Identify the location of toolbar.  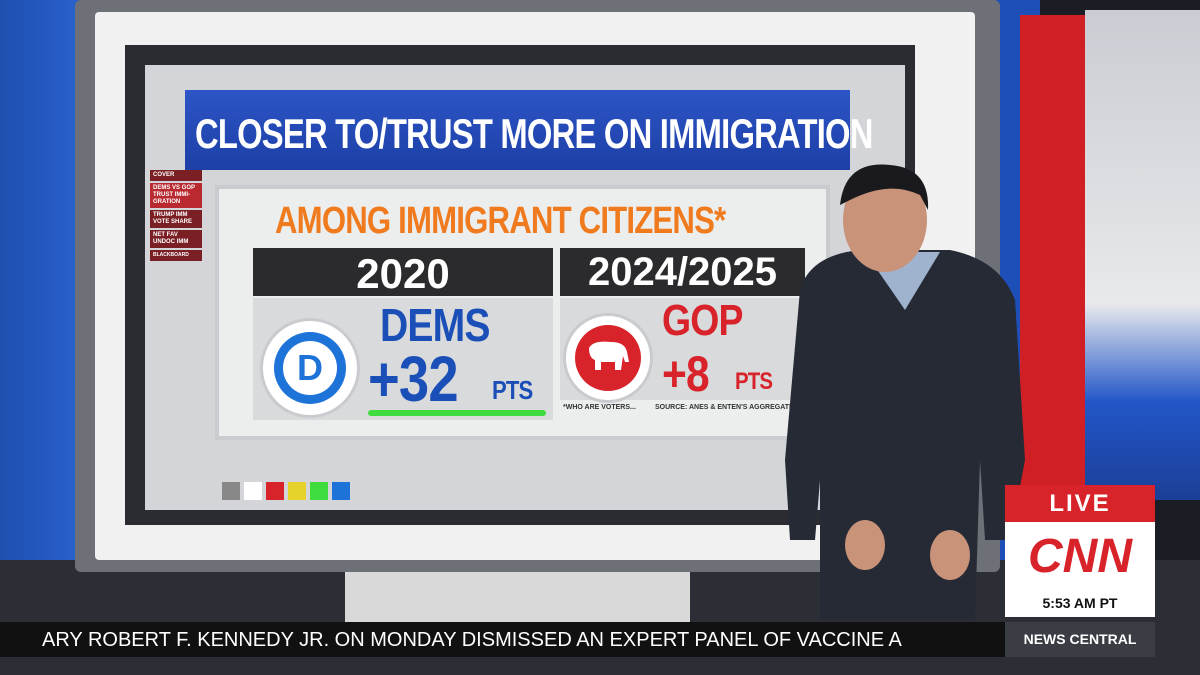
(286, 491).